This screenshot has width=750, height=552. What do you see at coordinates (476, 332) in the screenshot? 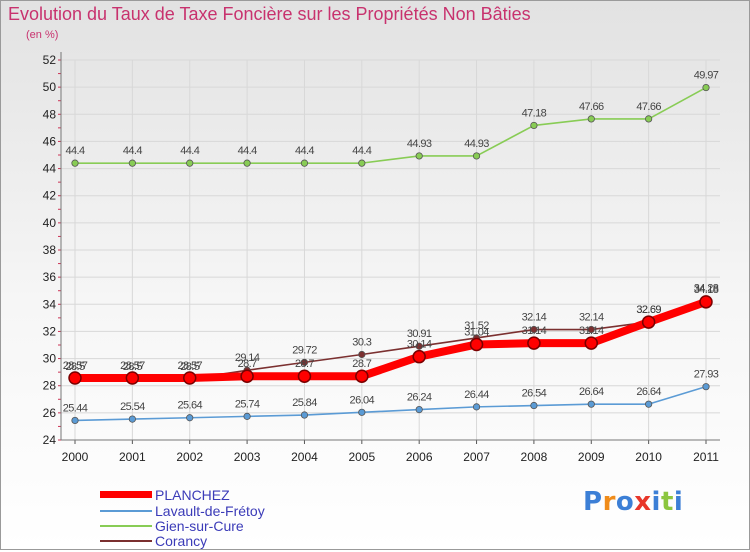
I see `data-label-planchez: 31.04` at bounding box center [476, 332].